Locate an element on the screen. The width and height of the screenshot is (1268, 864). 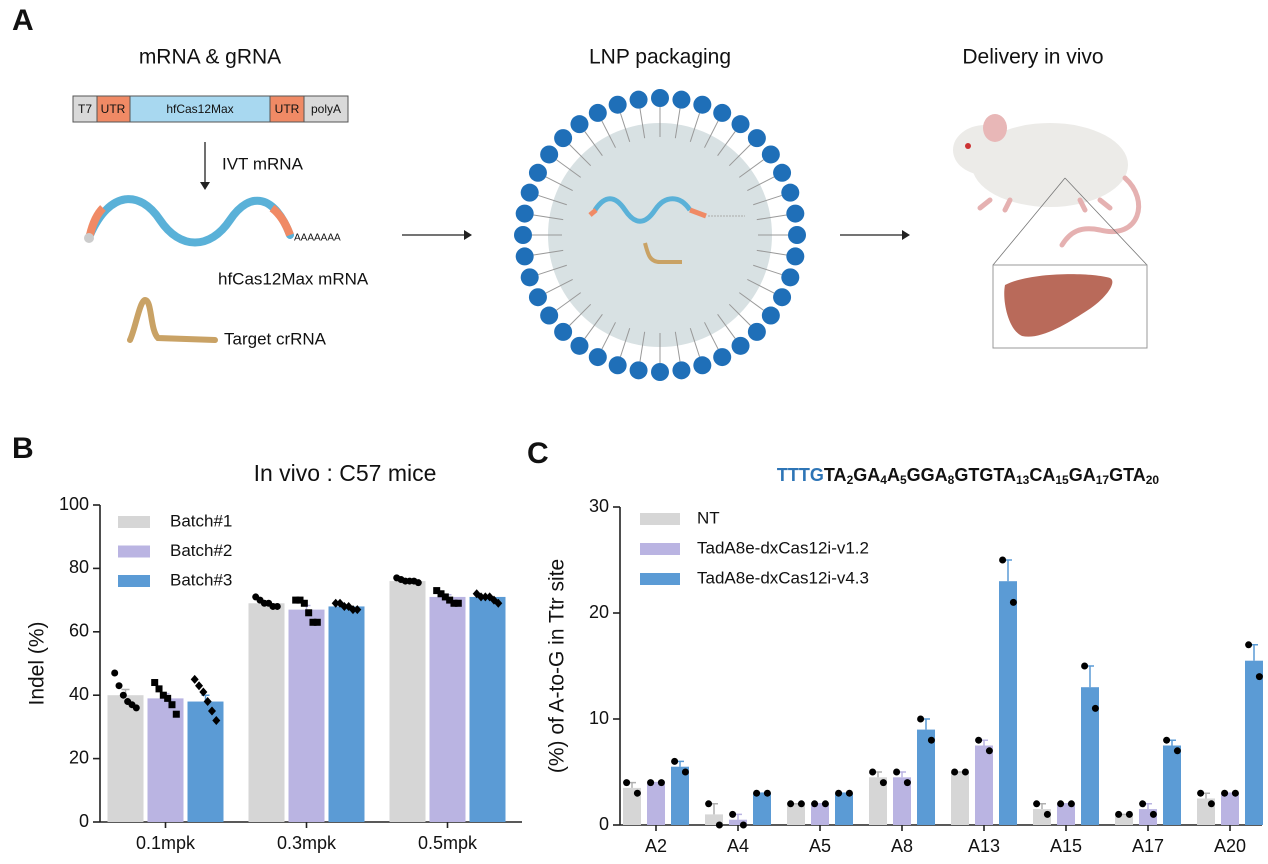
polya-tail: AAAAAAA is located at coordinates (317, 238).